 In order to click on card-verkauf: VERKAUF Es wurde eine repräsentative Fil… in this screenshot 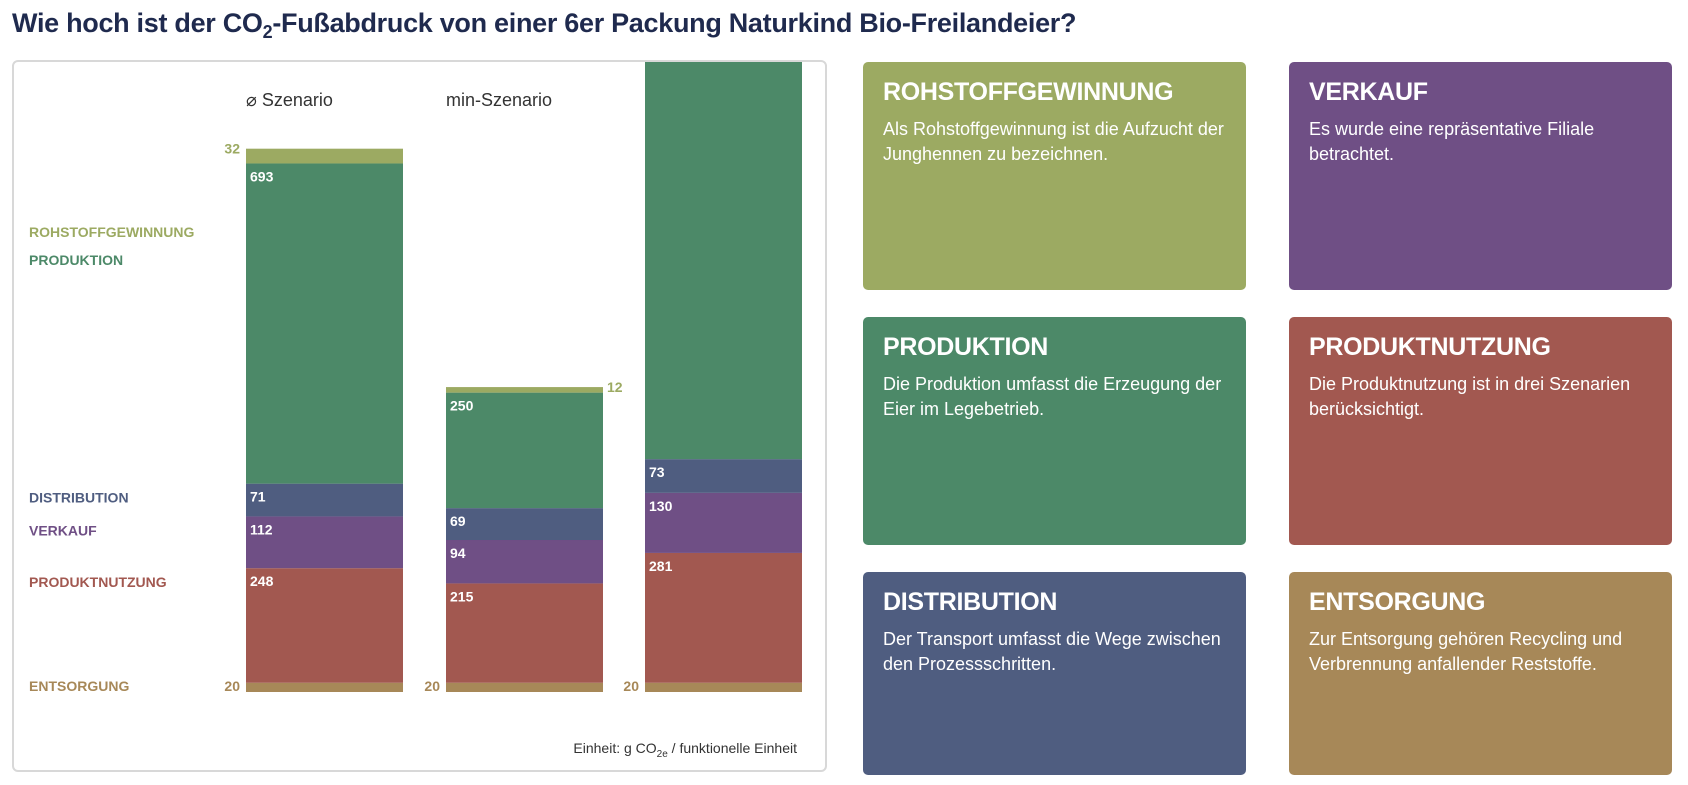, I will do `click(1480, 176)`.